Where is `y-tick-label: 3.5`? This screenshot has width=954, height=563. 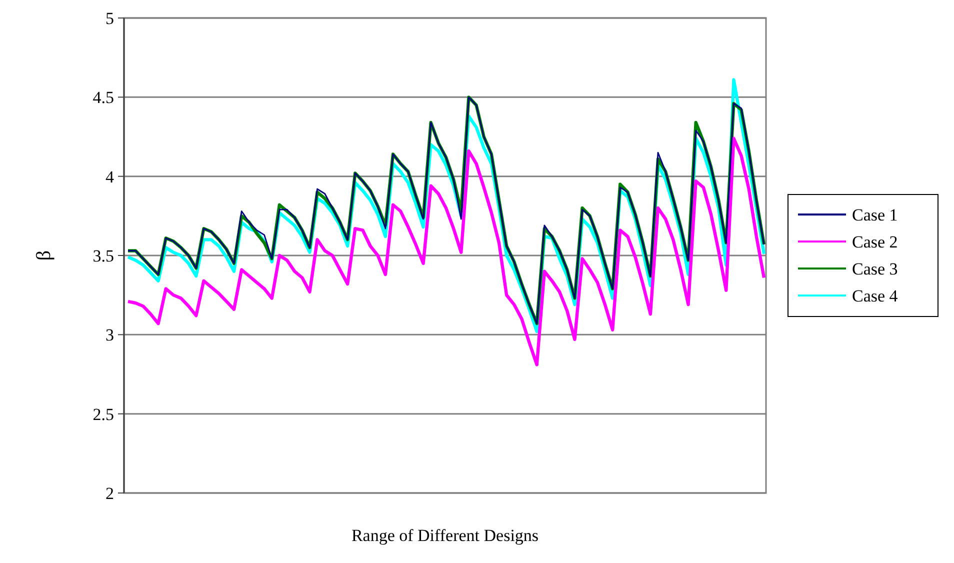
y-tick-label: 3.5 is located at coordinates (103, 256).